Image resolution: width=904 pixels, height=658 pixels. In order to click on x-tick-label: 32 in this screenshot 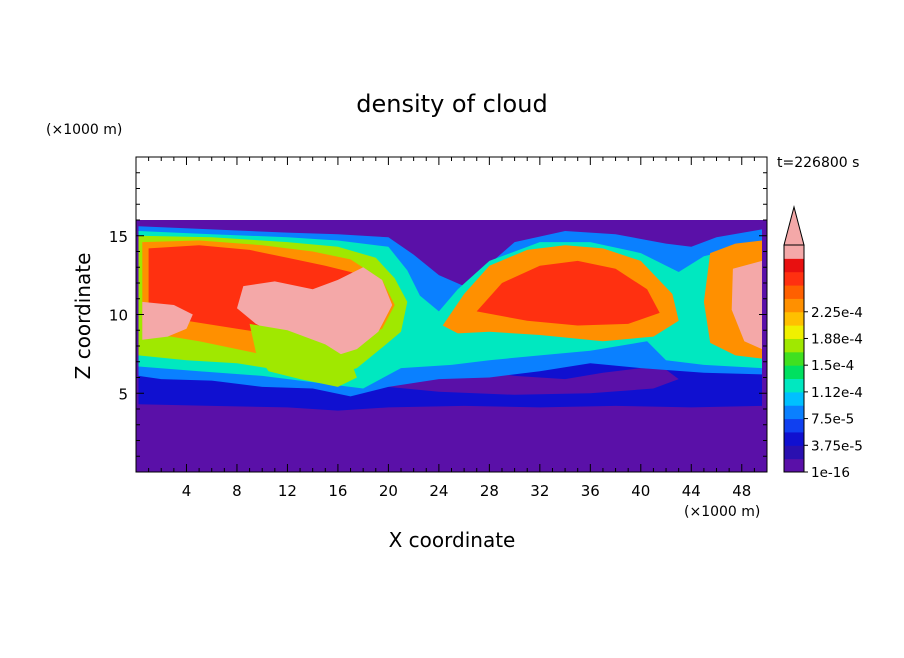, I will do `click(539, 491)`.